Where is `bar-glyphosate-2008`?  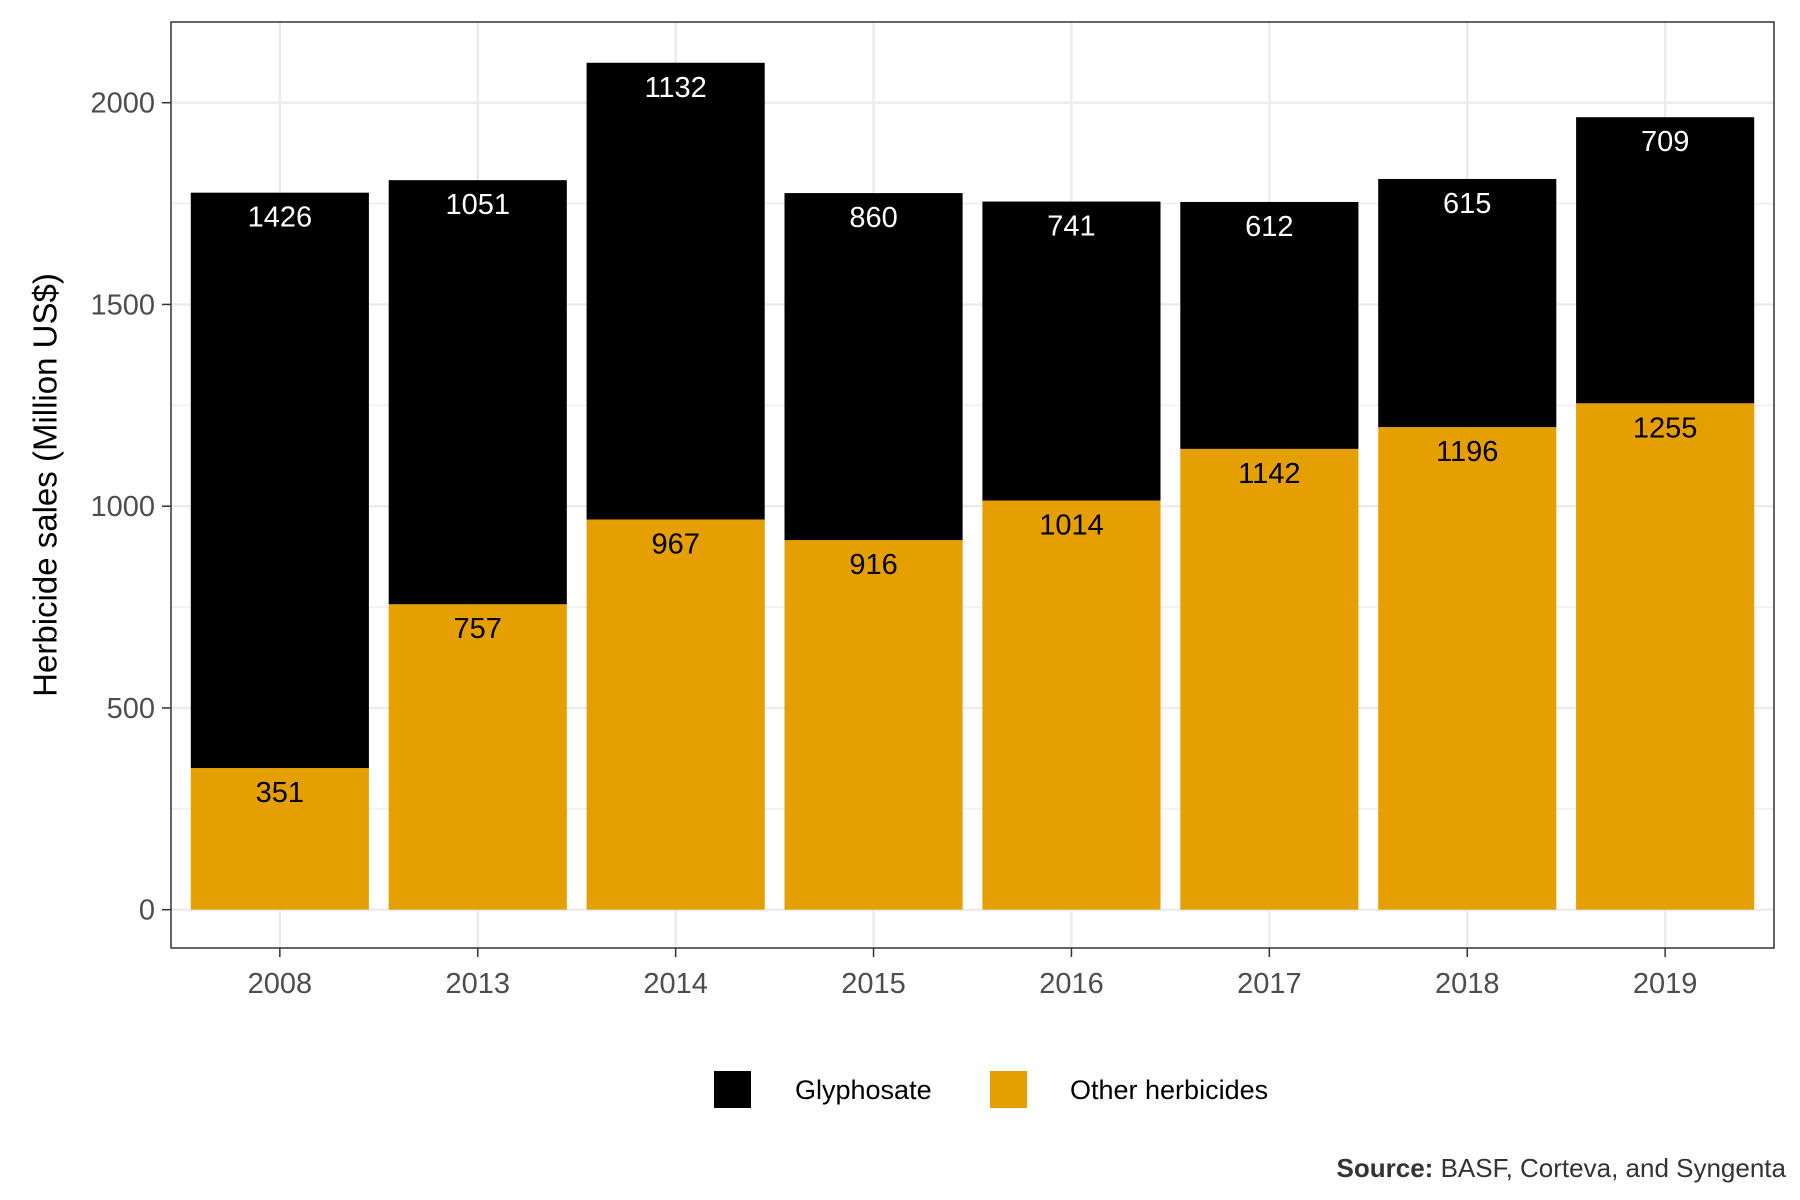
bar-glyphosate-2008 is located at coordinates (279, 480).